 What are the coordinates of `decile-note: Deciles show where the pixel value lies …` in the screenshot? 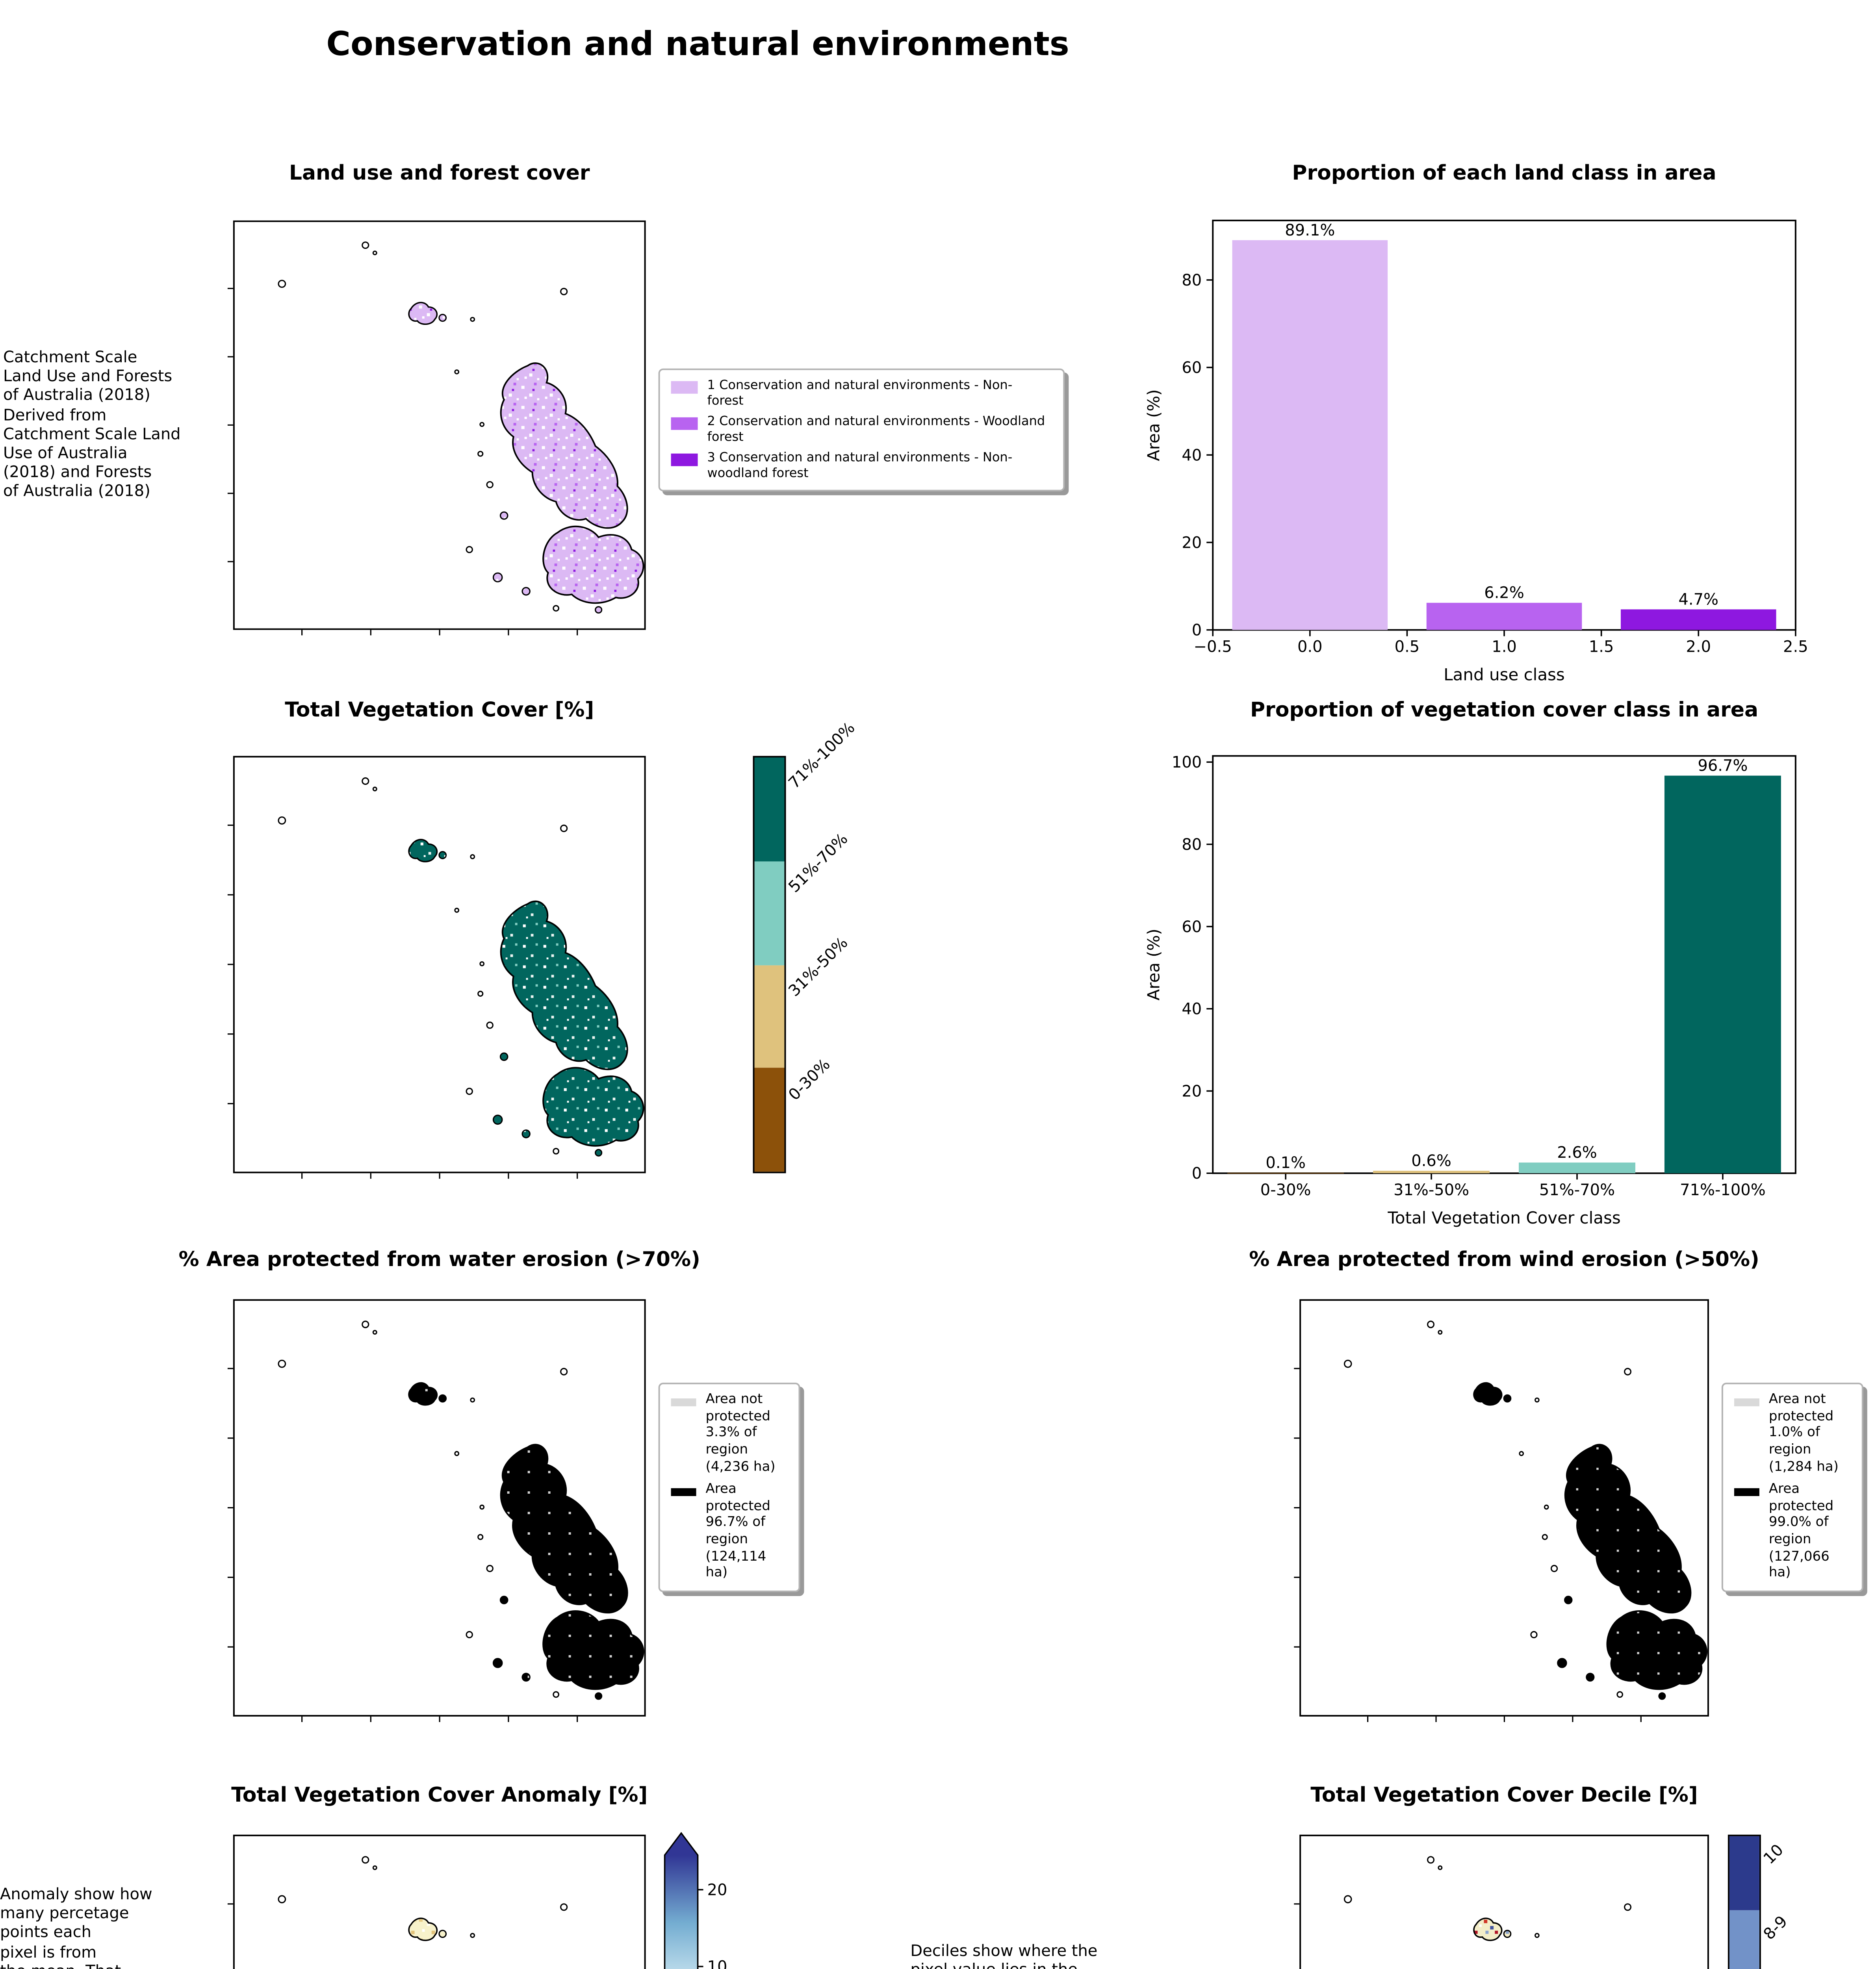 It's located at (1004, 1956).